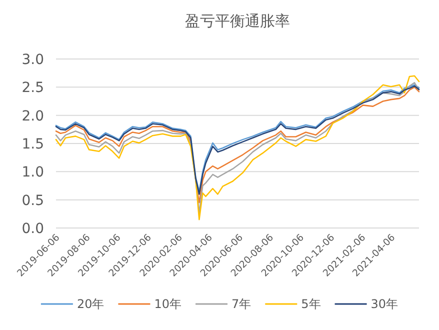 The width and height of the screenshot is (439, 330). I want to click on legend-label: 30年, so click(384, 304).